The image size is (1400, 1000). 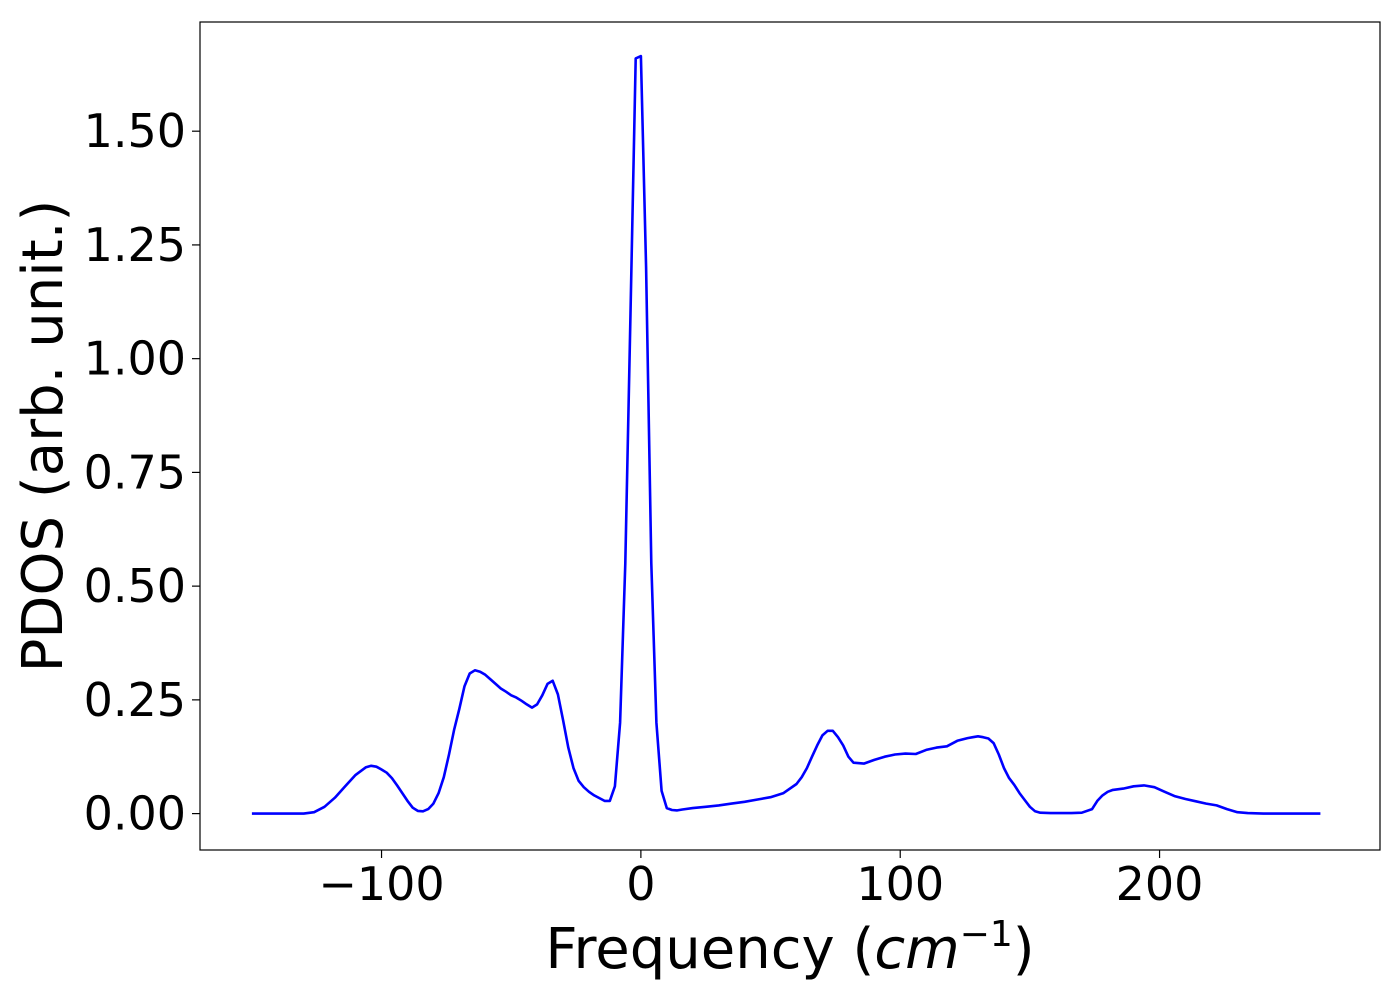 What do you see at coordinates (760, 880) in the screenshot?
I see `x-axis-ticks: −100 0 100 200` at bounding box center [760, 880].